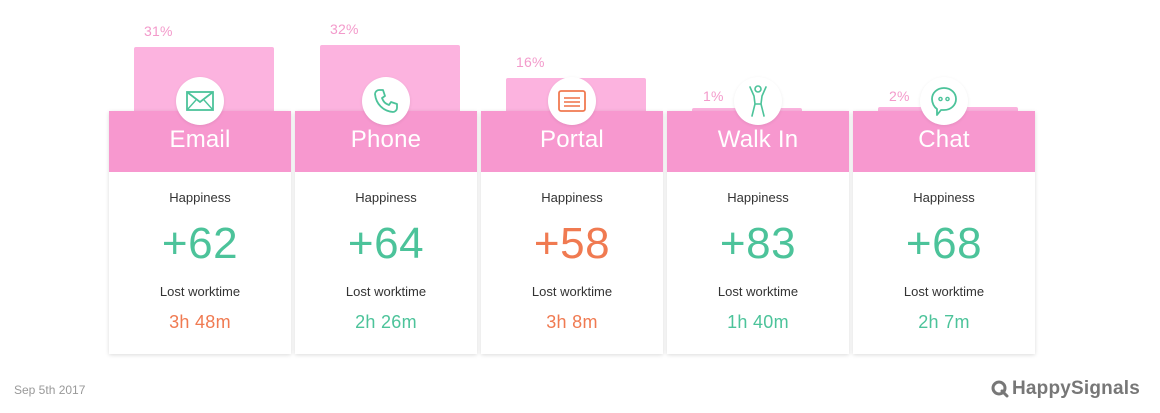  Describe the element at coordinates (758, 322) in the screenshot. I see `lost-worktime-value: 1h 40m` at that location.